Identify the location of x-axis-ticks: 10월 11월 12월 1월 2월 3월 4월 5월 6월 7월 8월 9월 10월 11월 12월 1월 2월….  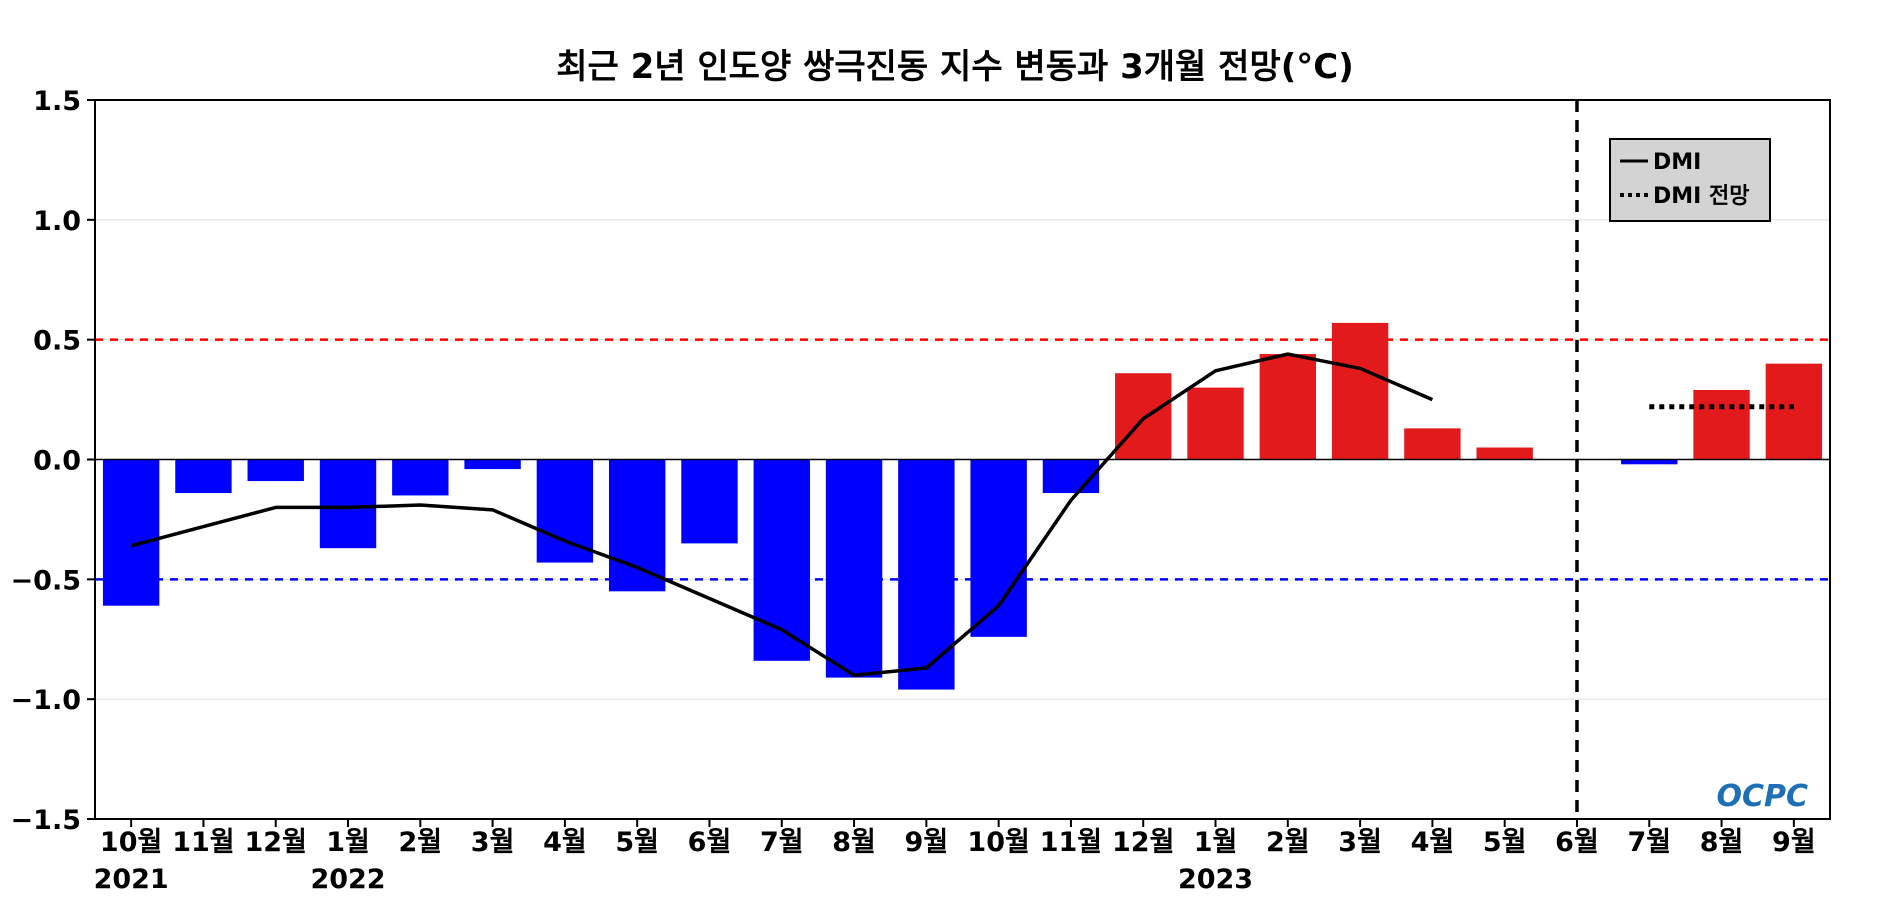
(955, 857).